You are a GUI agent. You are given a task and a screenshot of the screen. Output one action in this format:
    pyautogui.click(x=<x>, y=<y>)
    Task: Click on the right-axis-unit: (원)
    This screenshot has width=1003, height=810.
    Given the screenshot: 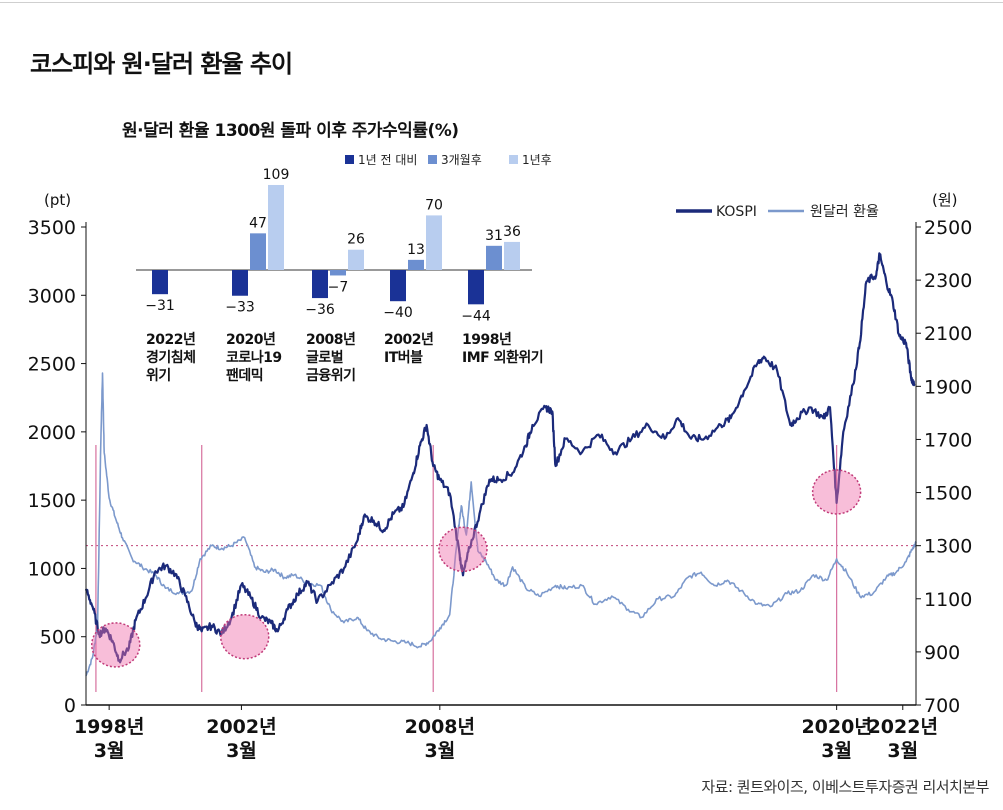 What is the action you would take?
    pyautogui.click(x=945, y=200)
    